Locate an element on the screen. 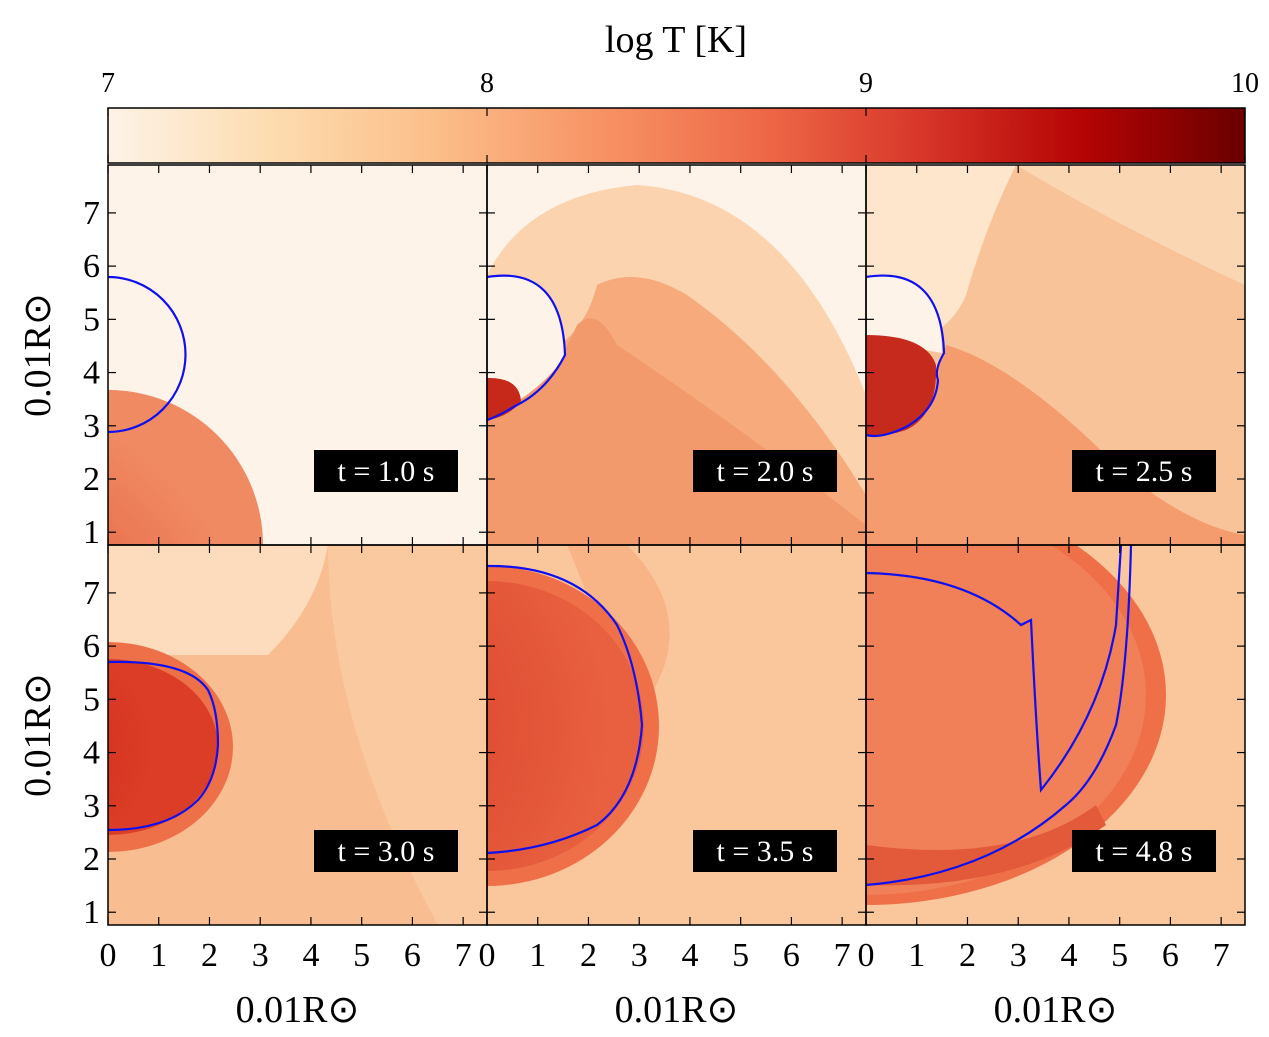  time-label: t = 3.0 s is located at coordinates (386, 851).